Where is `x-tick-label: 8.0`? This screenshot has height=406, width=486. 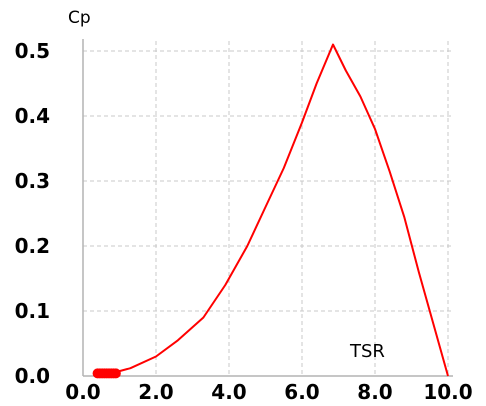
x-tick-label: 8.0 is located at coordinates (374, 392).